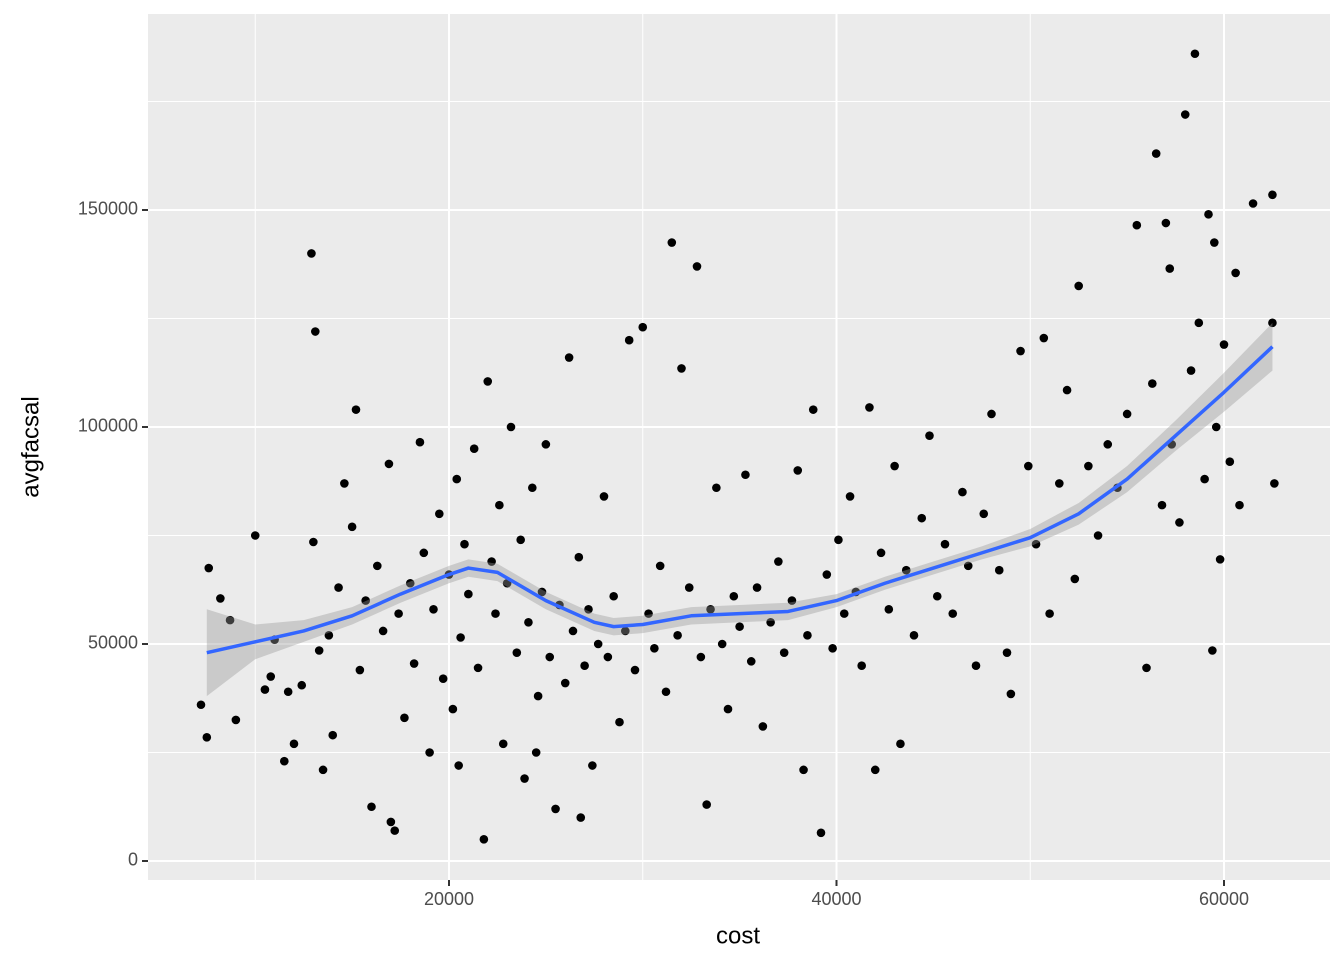 The image size is (1344, 965). Describe the element at coordinates (133, 860) in the screenshot. I see `y-tick-label: 0` at that location.